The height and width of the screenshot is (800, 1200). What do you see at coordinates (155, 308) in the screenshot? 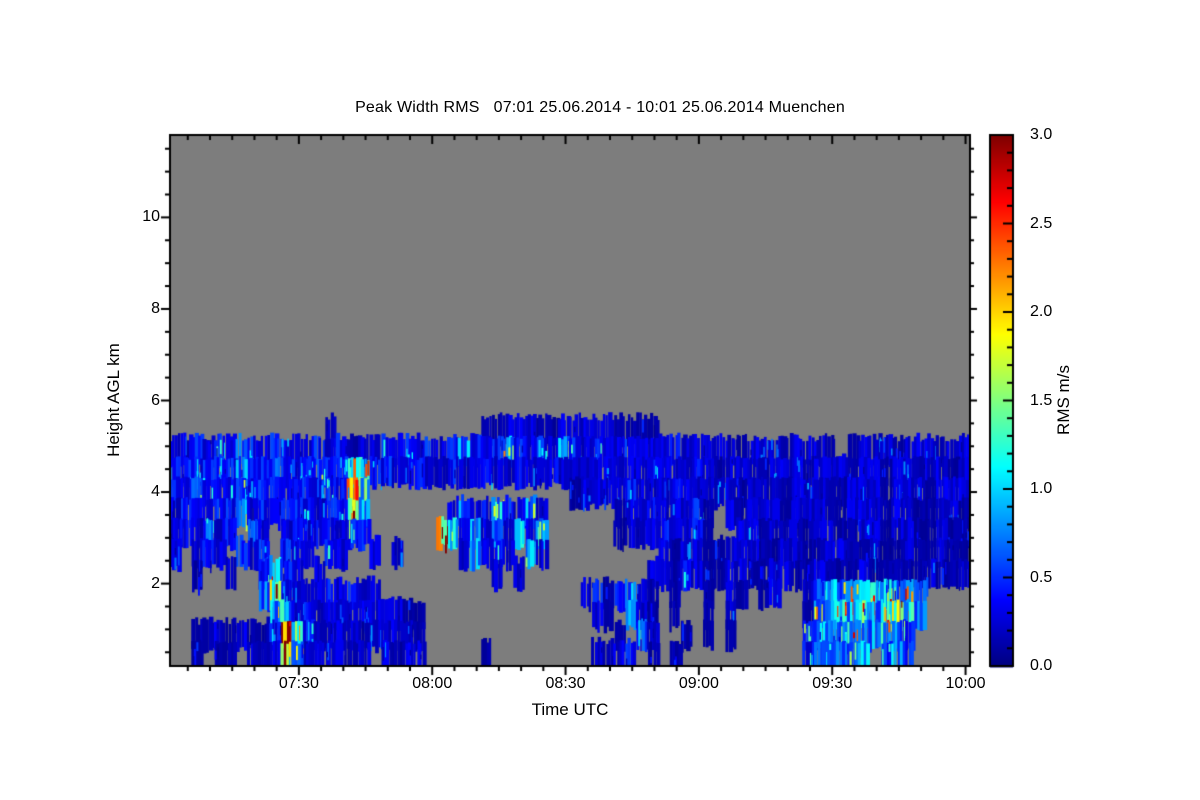
I see `y-tick-label: 8` at bounding box center [155, 308].